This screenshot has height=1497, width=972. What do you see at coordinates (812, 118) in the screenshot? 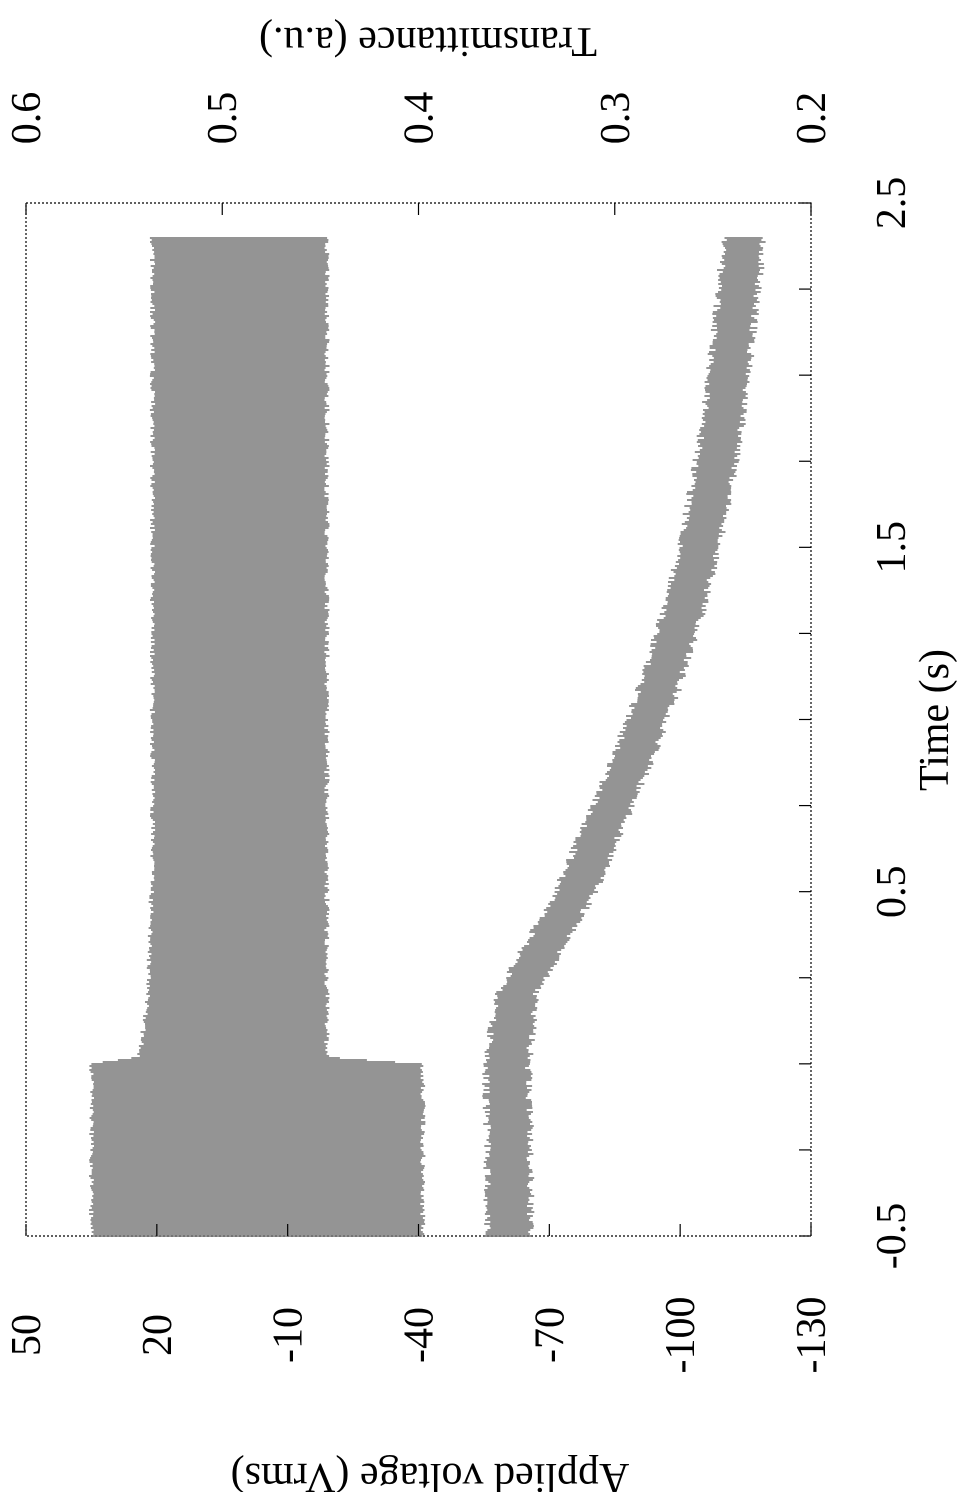
I see `y-right-axis-tick-label: 0.2` at bounding box center [812, 118].